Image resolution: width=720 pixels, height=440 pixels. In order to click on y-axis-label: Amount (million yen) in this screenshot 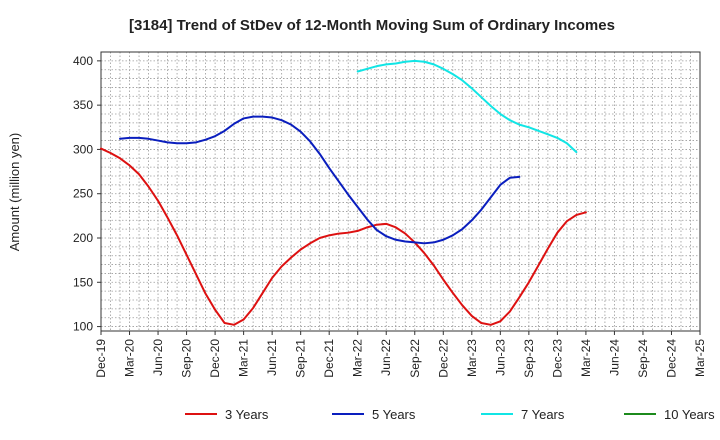, I will do `click(14, 192)`.